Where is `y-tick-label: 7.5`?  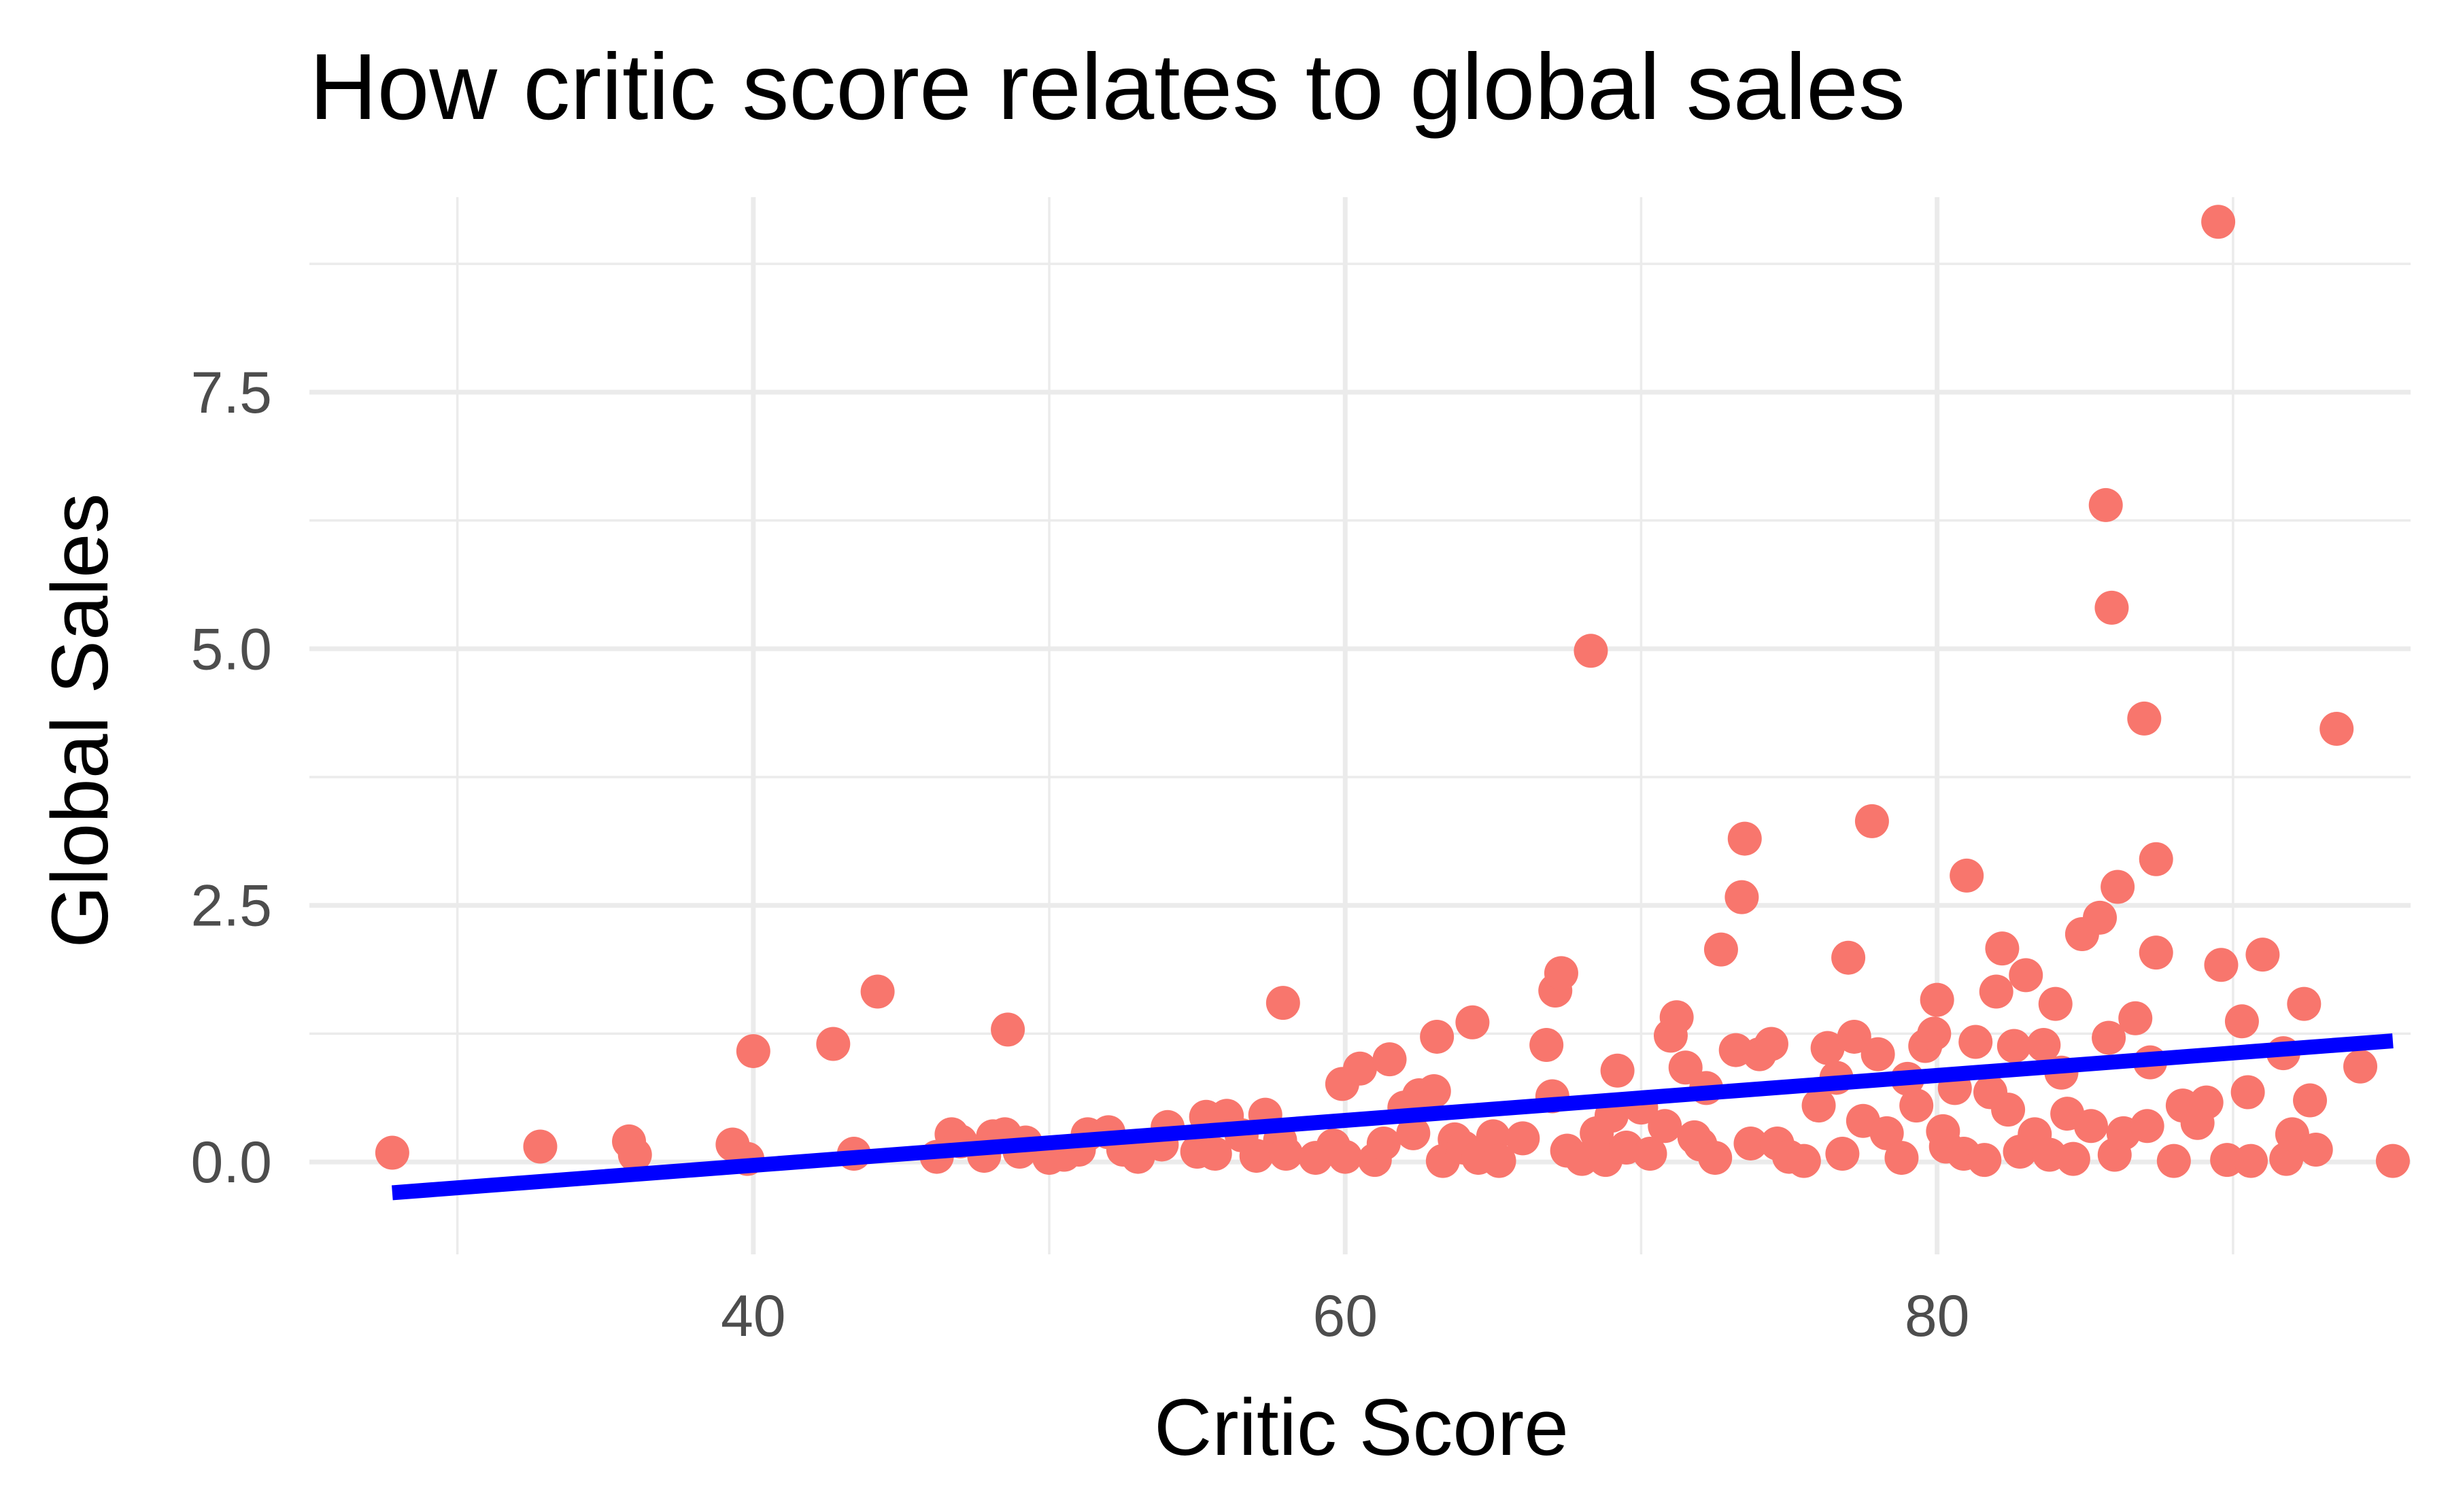
y-tick-label: 7.5 is located at coordinates (231, 393).